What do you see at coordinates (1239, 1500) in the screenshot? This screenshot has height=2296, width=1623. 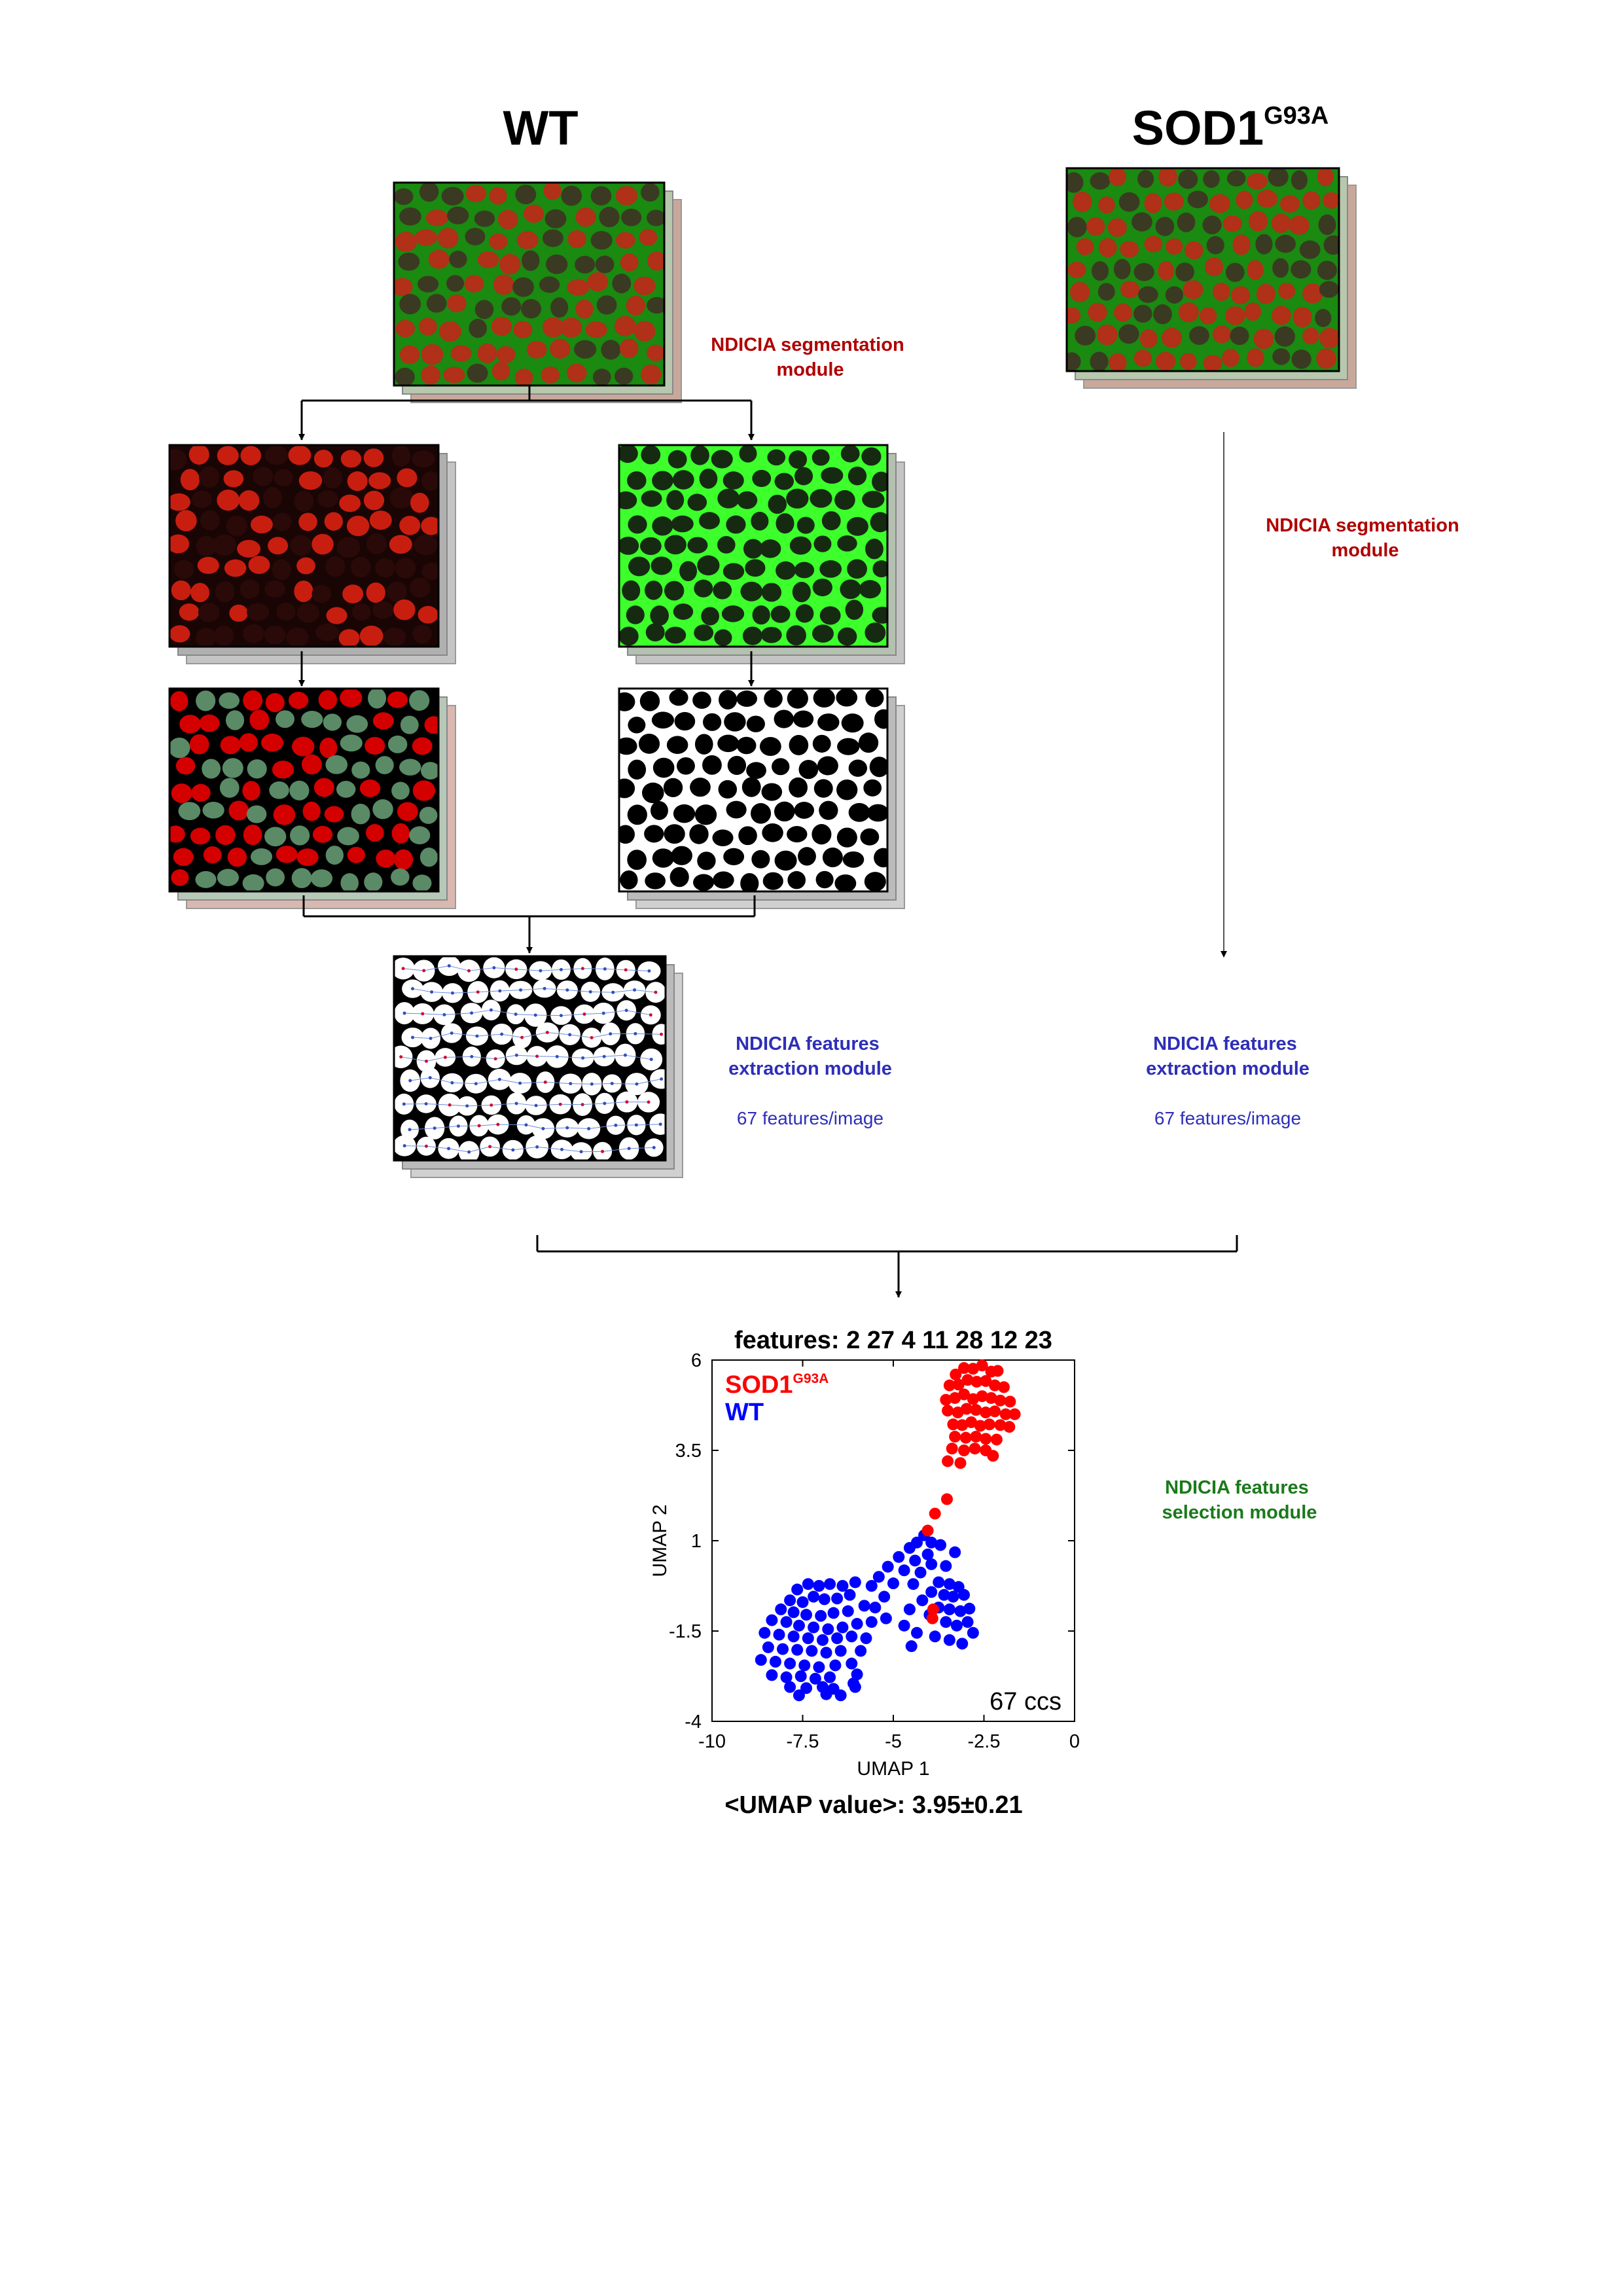 I see `selection-module-label: NDICIA features selection module` at bounding box center [1239, 1500].